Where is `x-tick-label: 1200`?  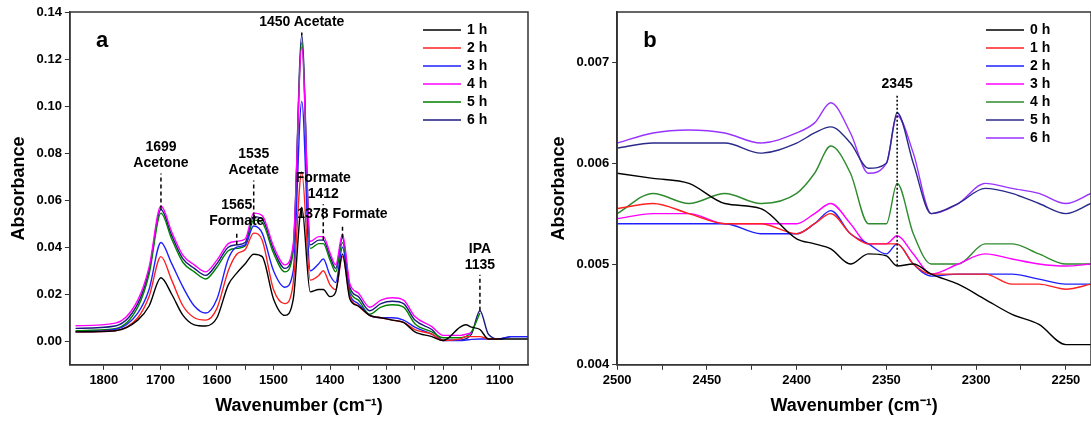 x-tick-label: 1200 is located at coordinates (443, 380).